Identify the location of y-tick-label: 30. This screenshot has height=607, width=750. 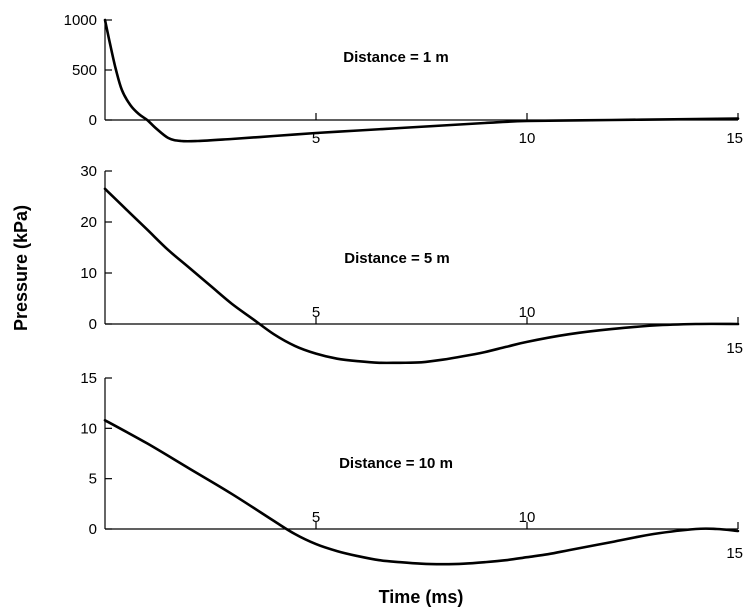
(88, 171).